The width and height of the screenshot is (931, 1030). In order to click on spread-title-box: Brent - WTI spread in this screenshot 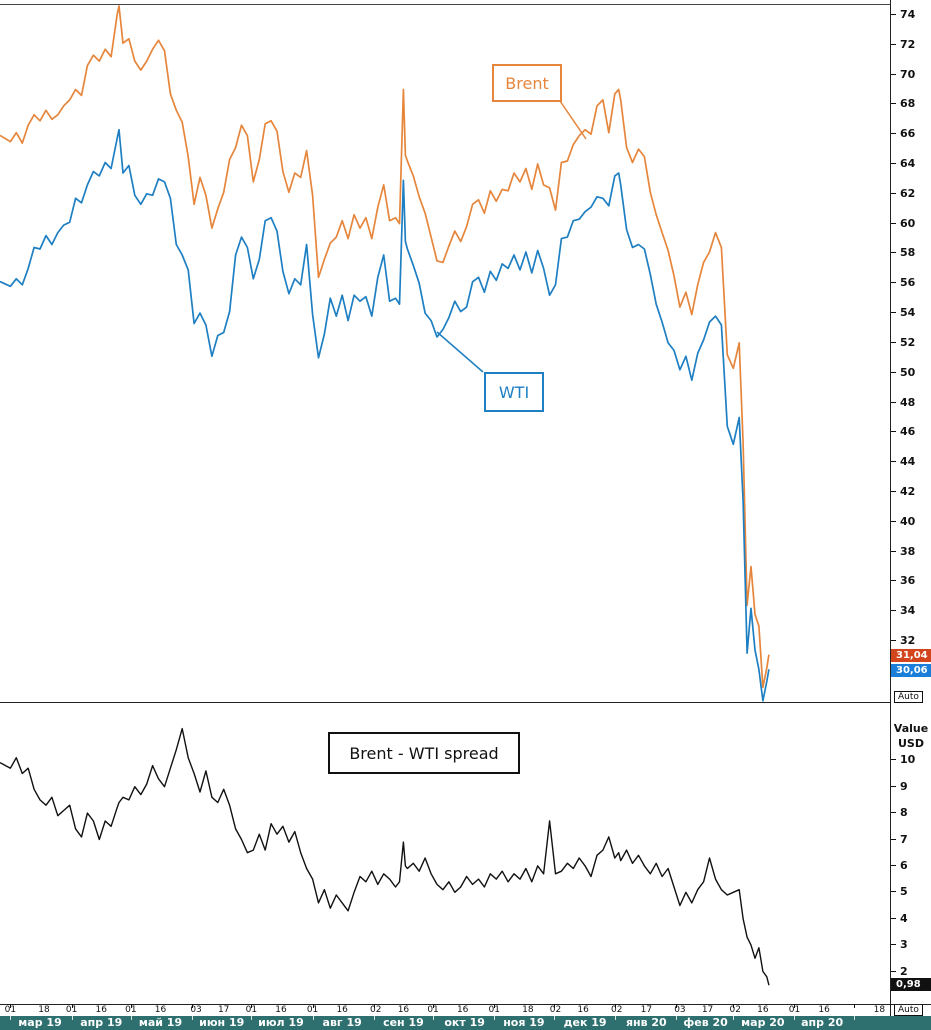, I will do `click(424, 753)`.